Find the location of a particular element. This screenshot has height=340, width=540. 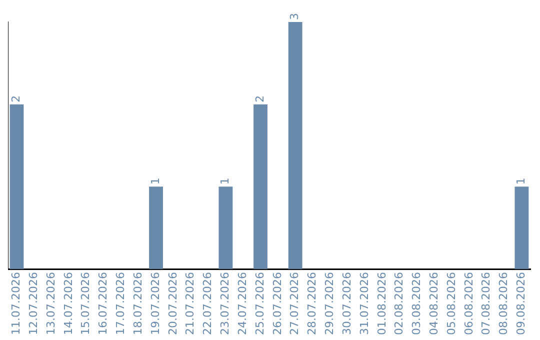

x-tick-label: 06.08.2026 is located at coordinates (469, 304).